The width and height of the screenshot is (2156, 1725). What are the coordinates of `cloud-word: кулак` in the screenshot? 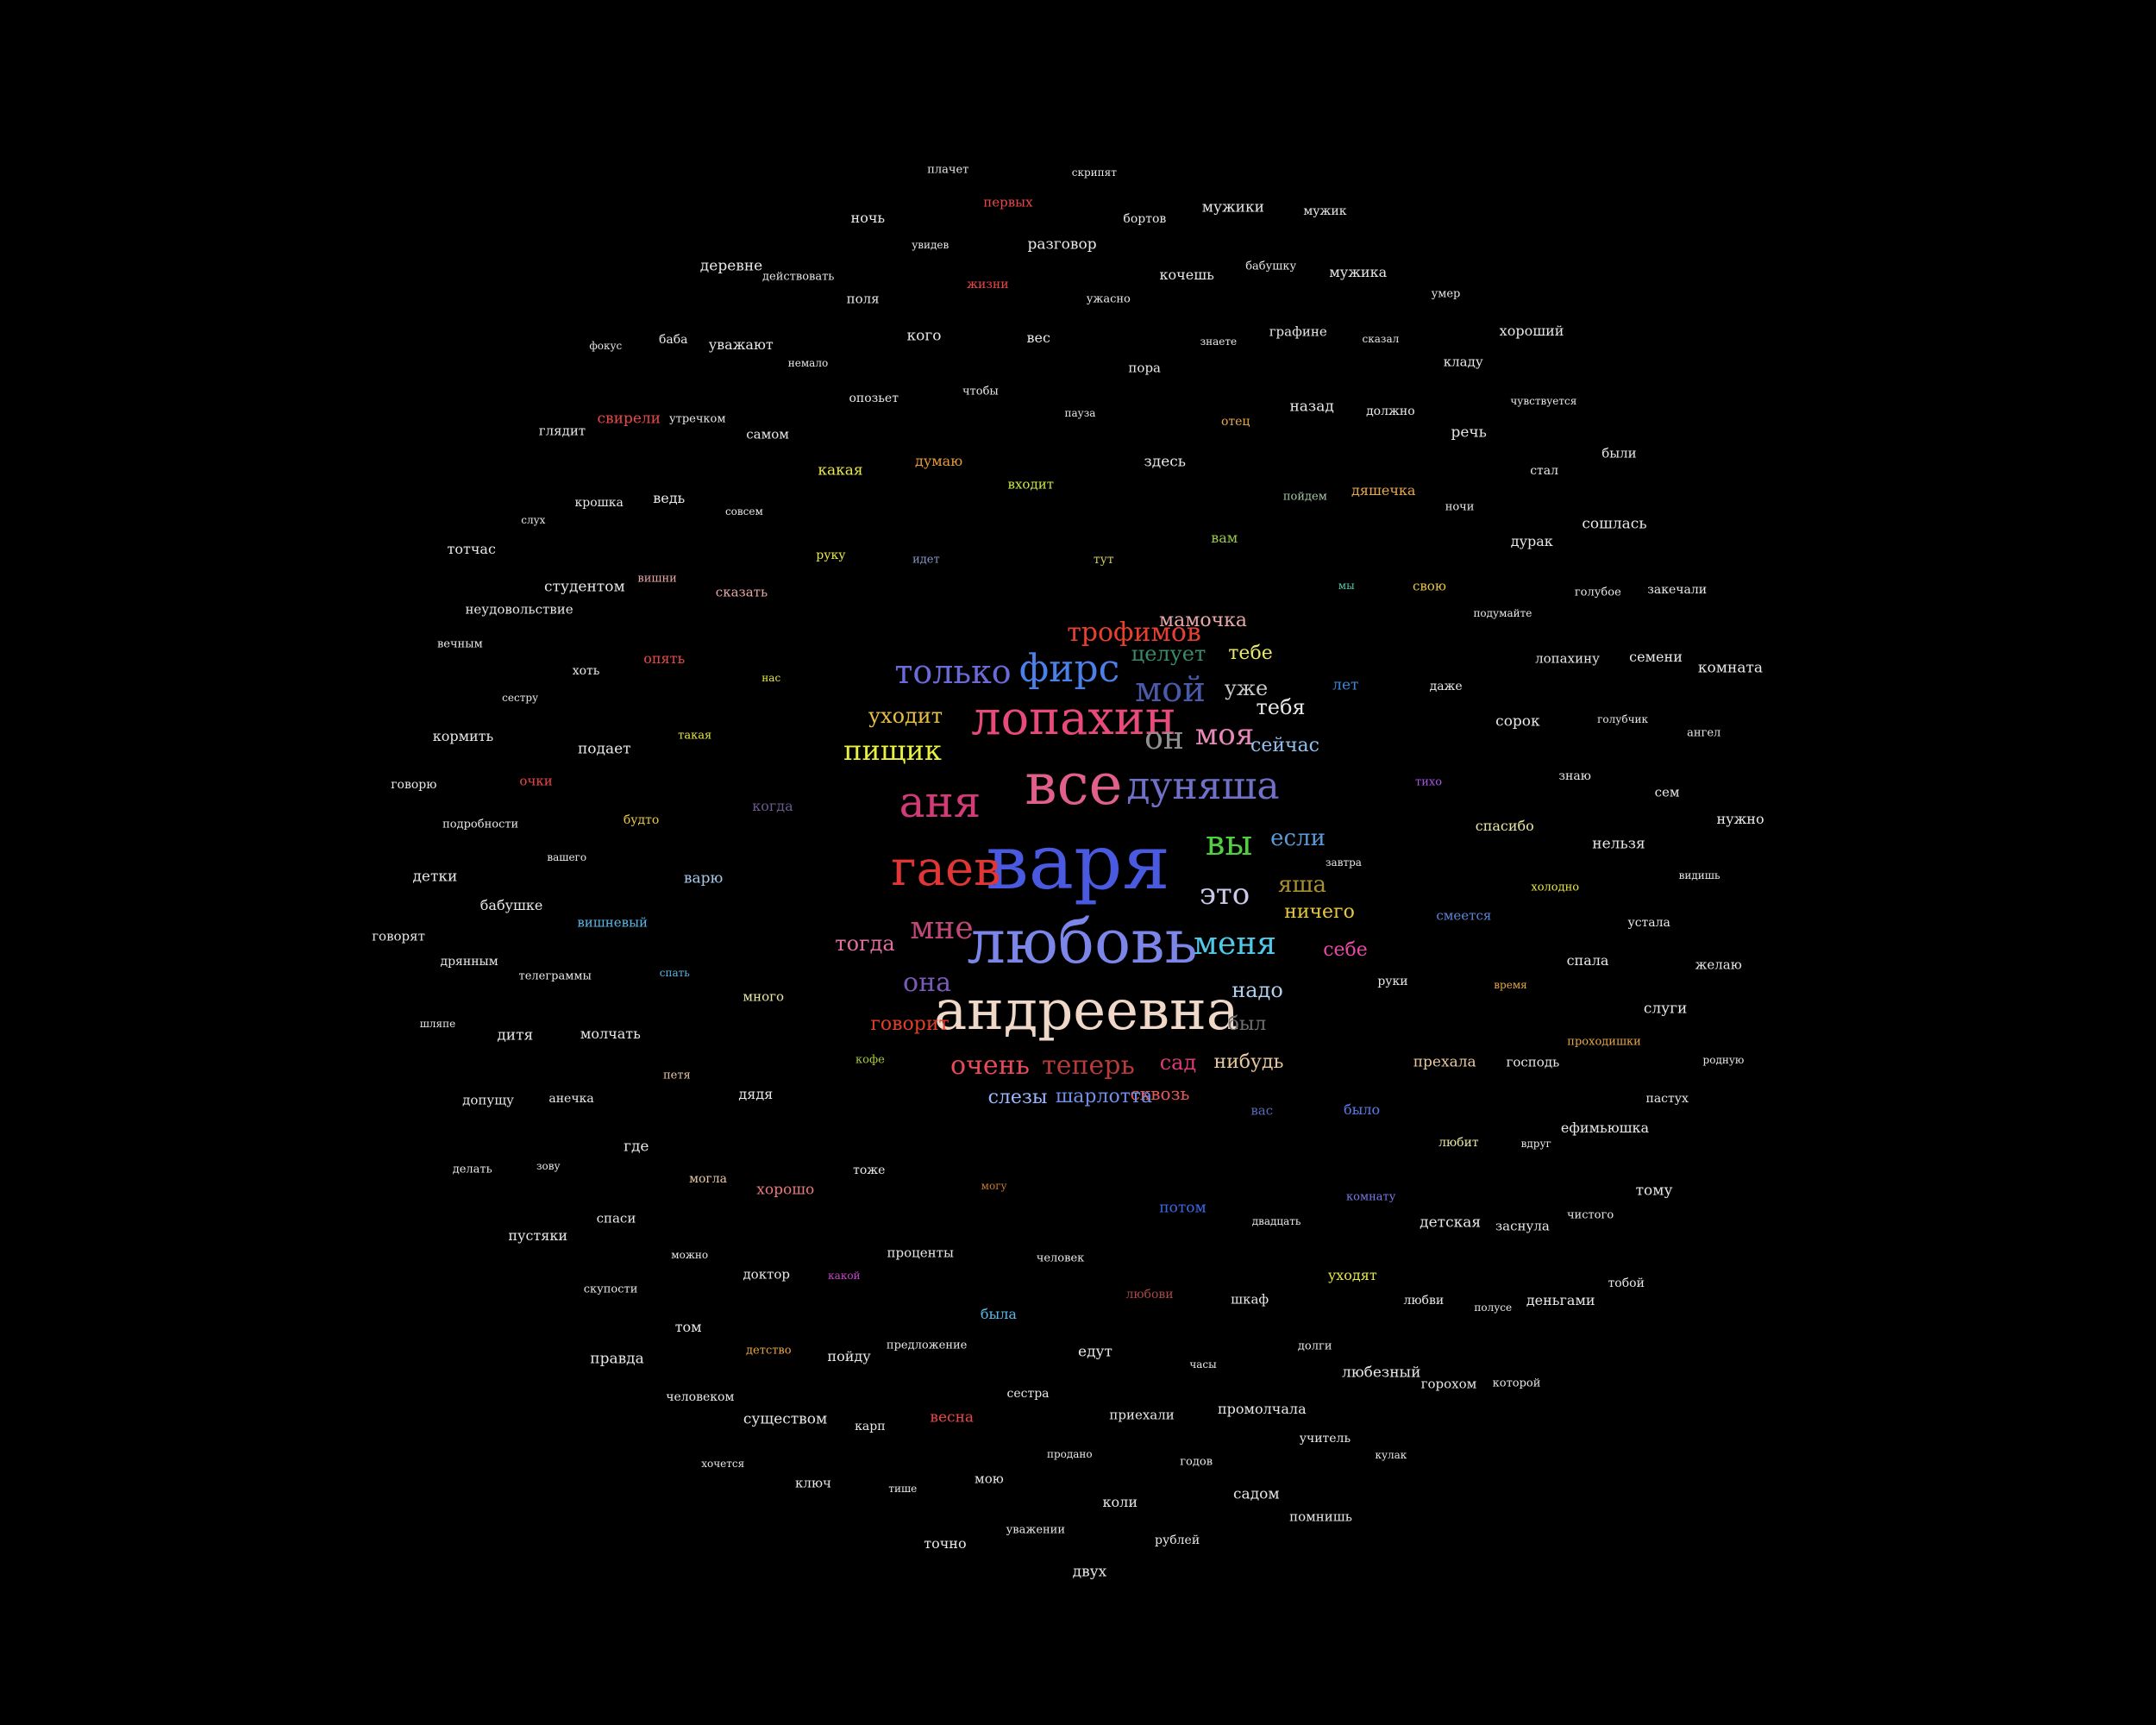 It's located at (1391, 1455).